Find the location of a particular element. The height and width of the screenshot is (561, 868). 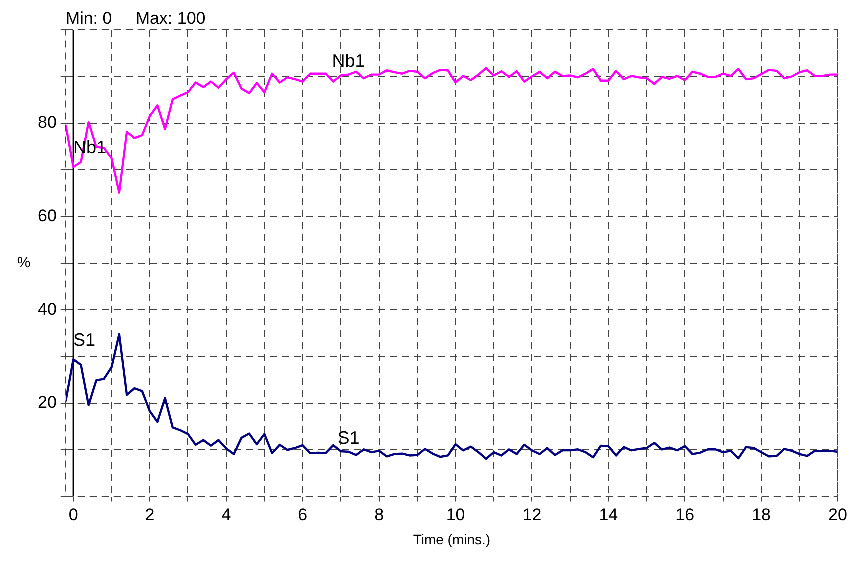

x-axis-title: Time (mins.) is located at coordinates (452, 539).